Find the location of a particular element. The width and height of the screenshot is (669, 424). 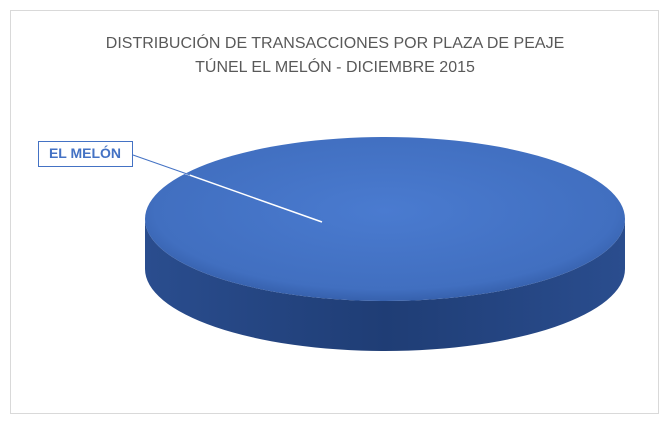

data-label: EL MELÓN is located at coordinates (85, 152).